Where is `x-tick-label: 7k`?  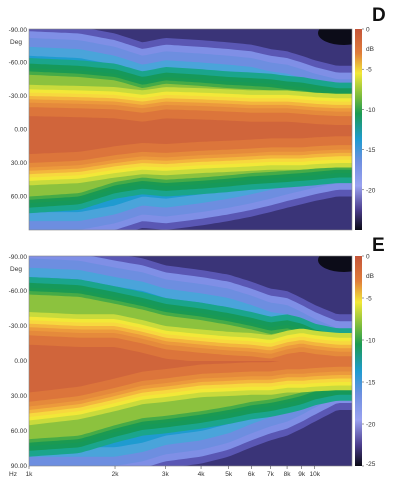
x-tick-label: 7k is located at coordinates (271, 474).